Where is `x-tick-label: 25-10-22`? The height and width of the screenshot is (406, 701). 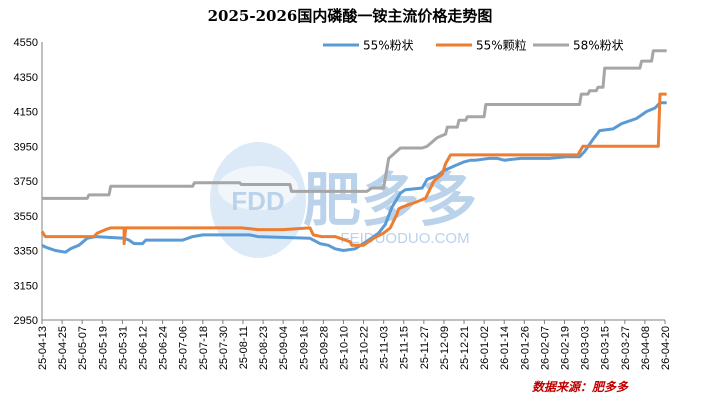
x-tick-label: 25-10-22 is located at coordinates (365, 348).